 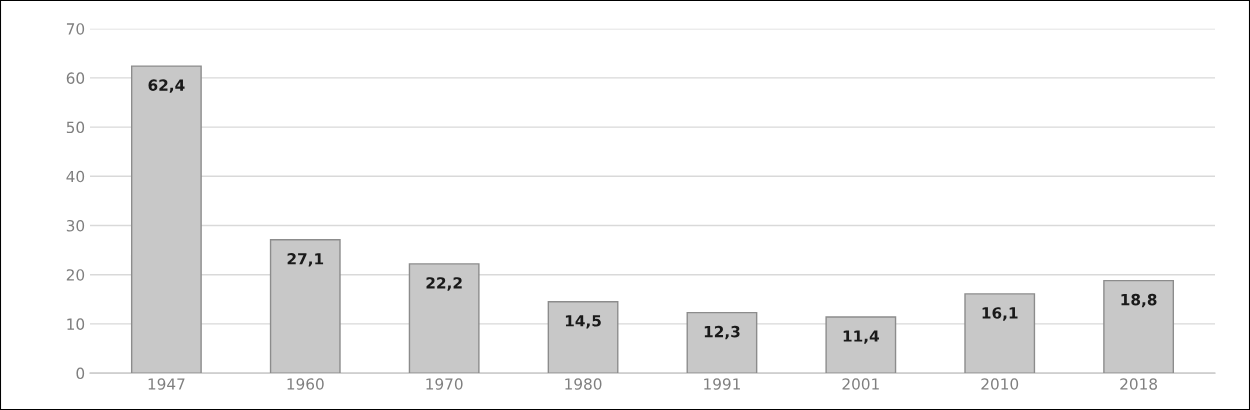 I want to click on x-tick-label: 1947, so click(x=166, y=384).